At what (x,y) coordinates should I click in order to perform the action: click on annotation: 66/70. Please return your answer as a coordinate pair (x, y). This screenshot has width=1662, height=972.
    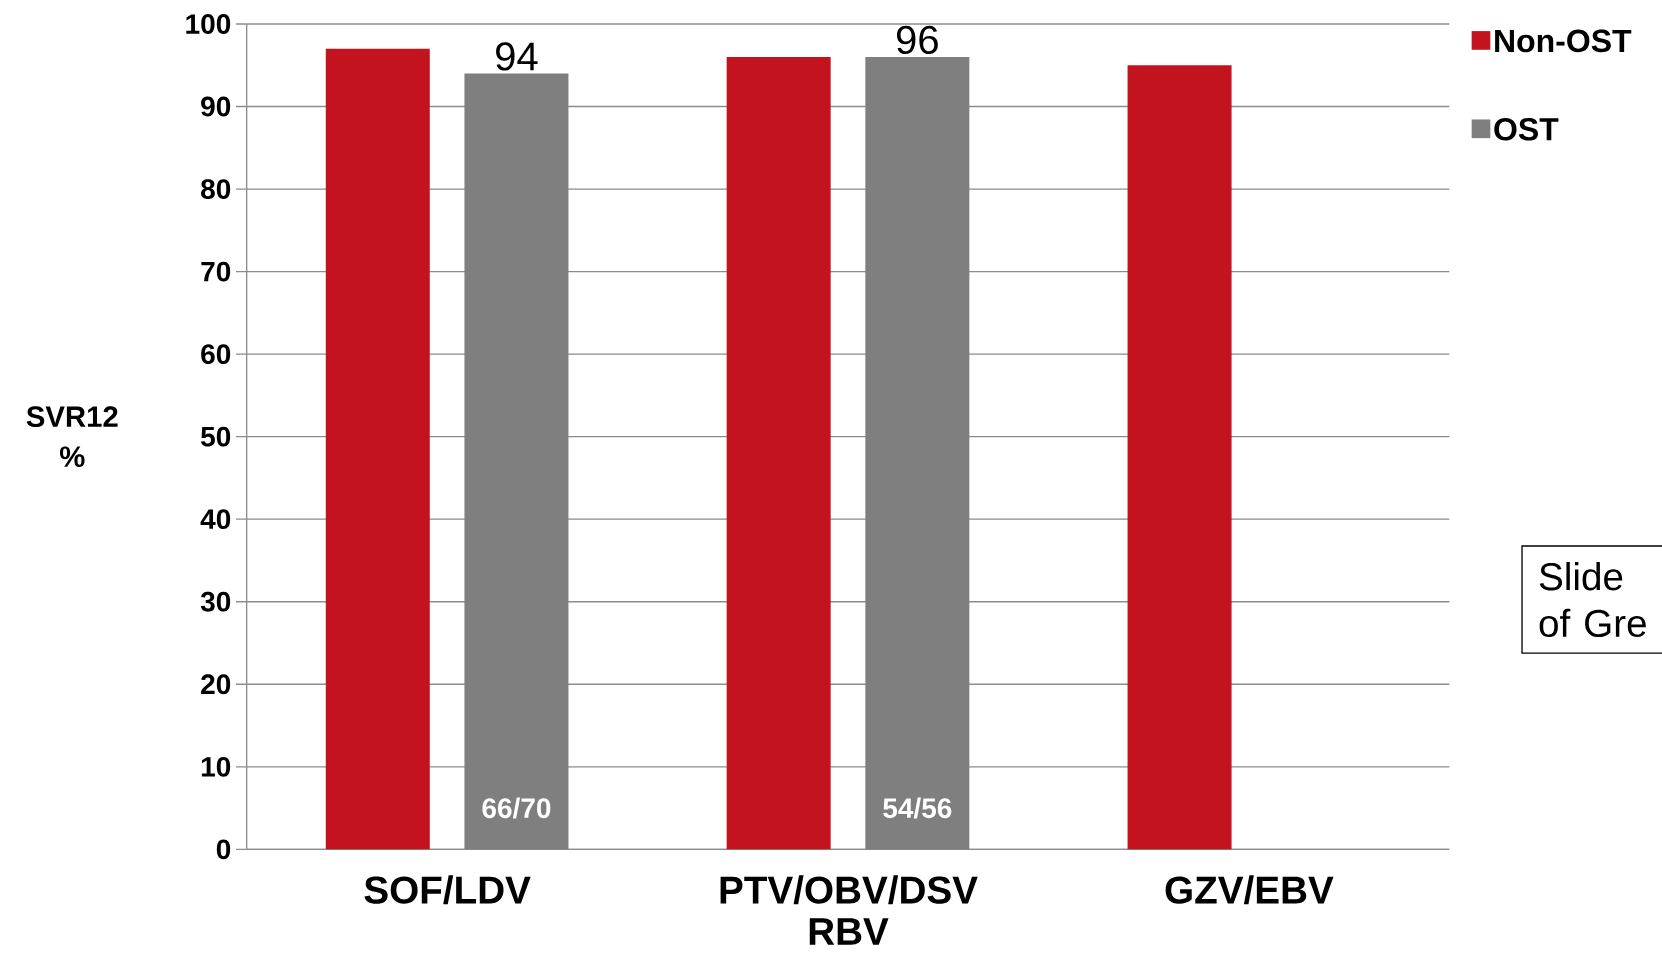
    Looking at the image, I should click on (516, 808).